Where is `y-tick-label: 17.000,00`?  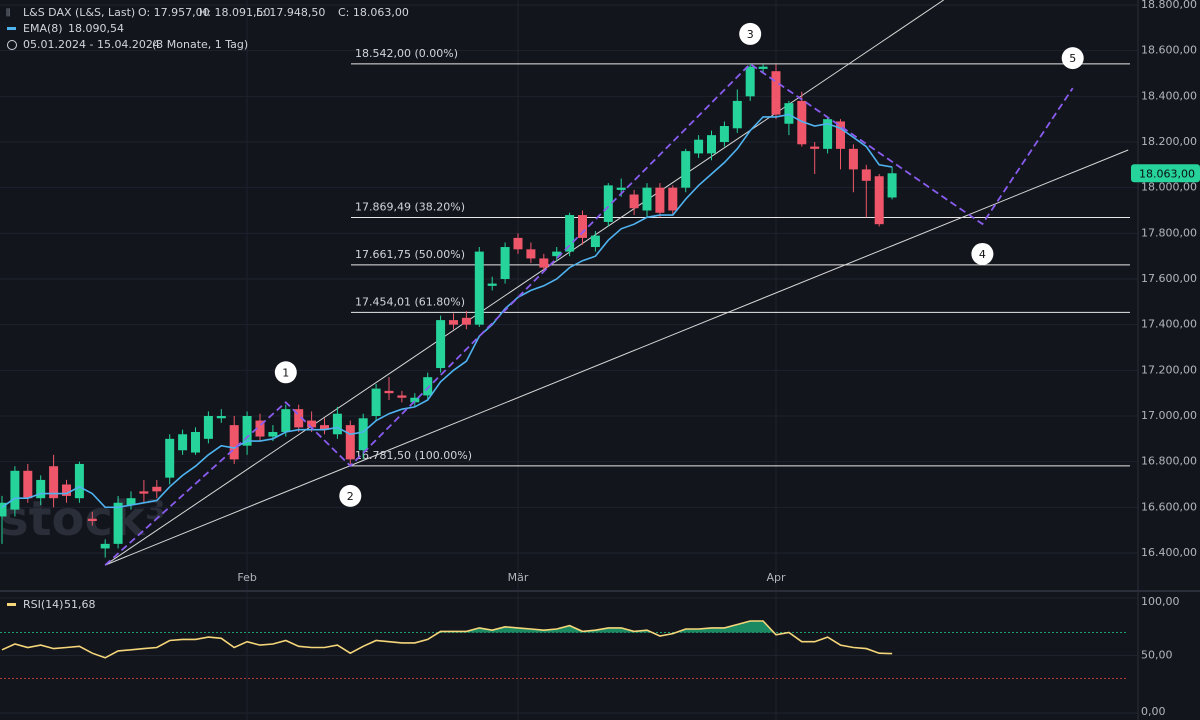
y-tick-label: 17.000,00 is located at coordinates (1169, 415).